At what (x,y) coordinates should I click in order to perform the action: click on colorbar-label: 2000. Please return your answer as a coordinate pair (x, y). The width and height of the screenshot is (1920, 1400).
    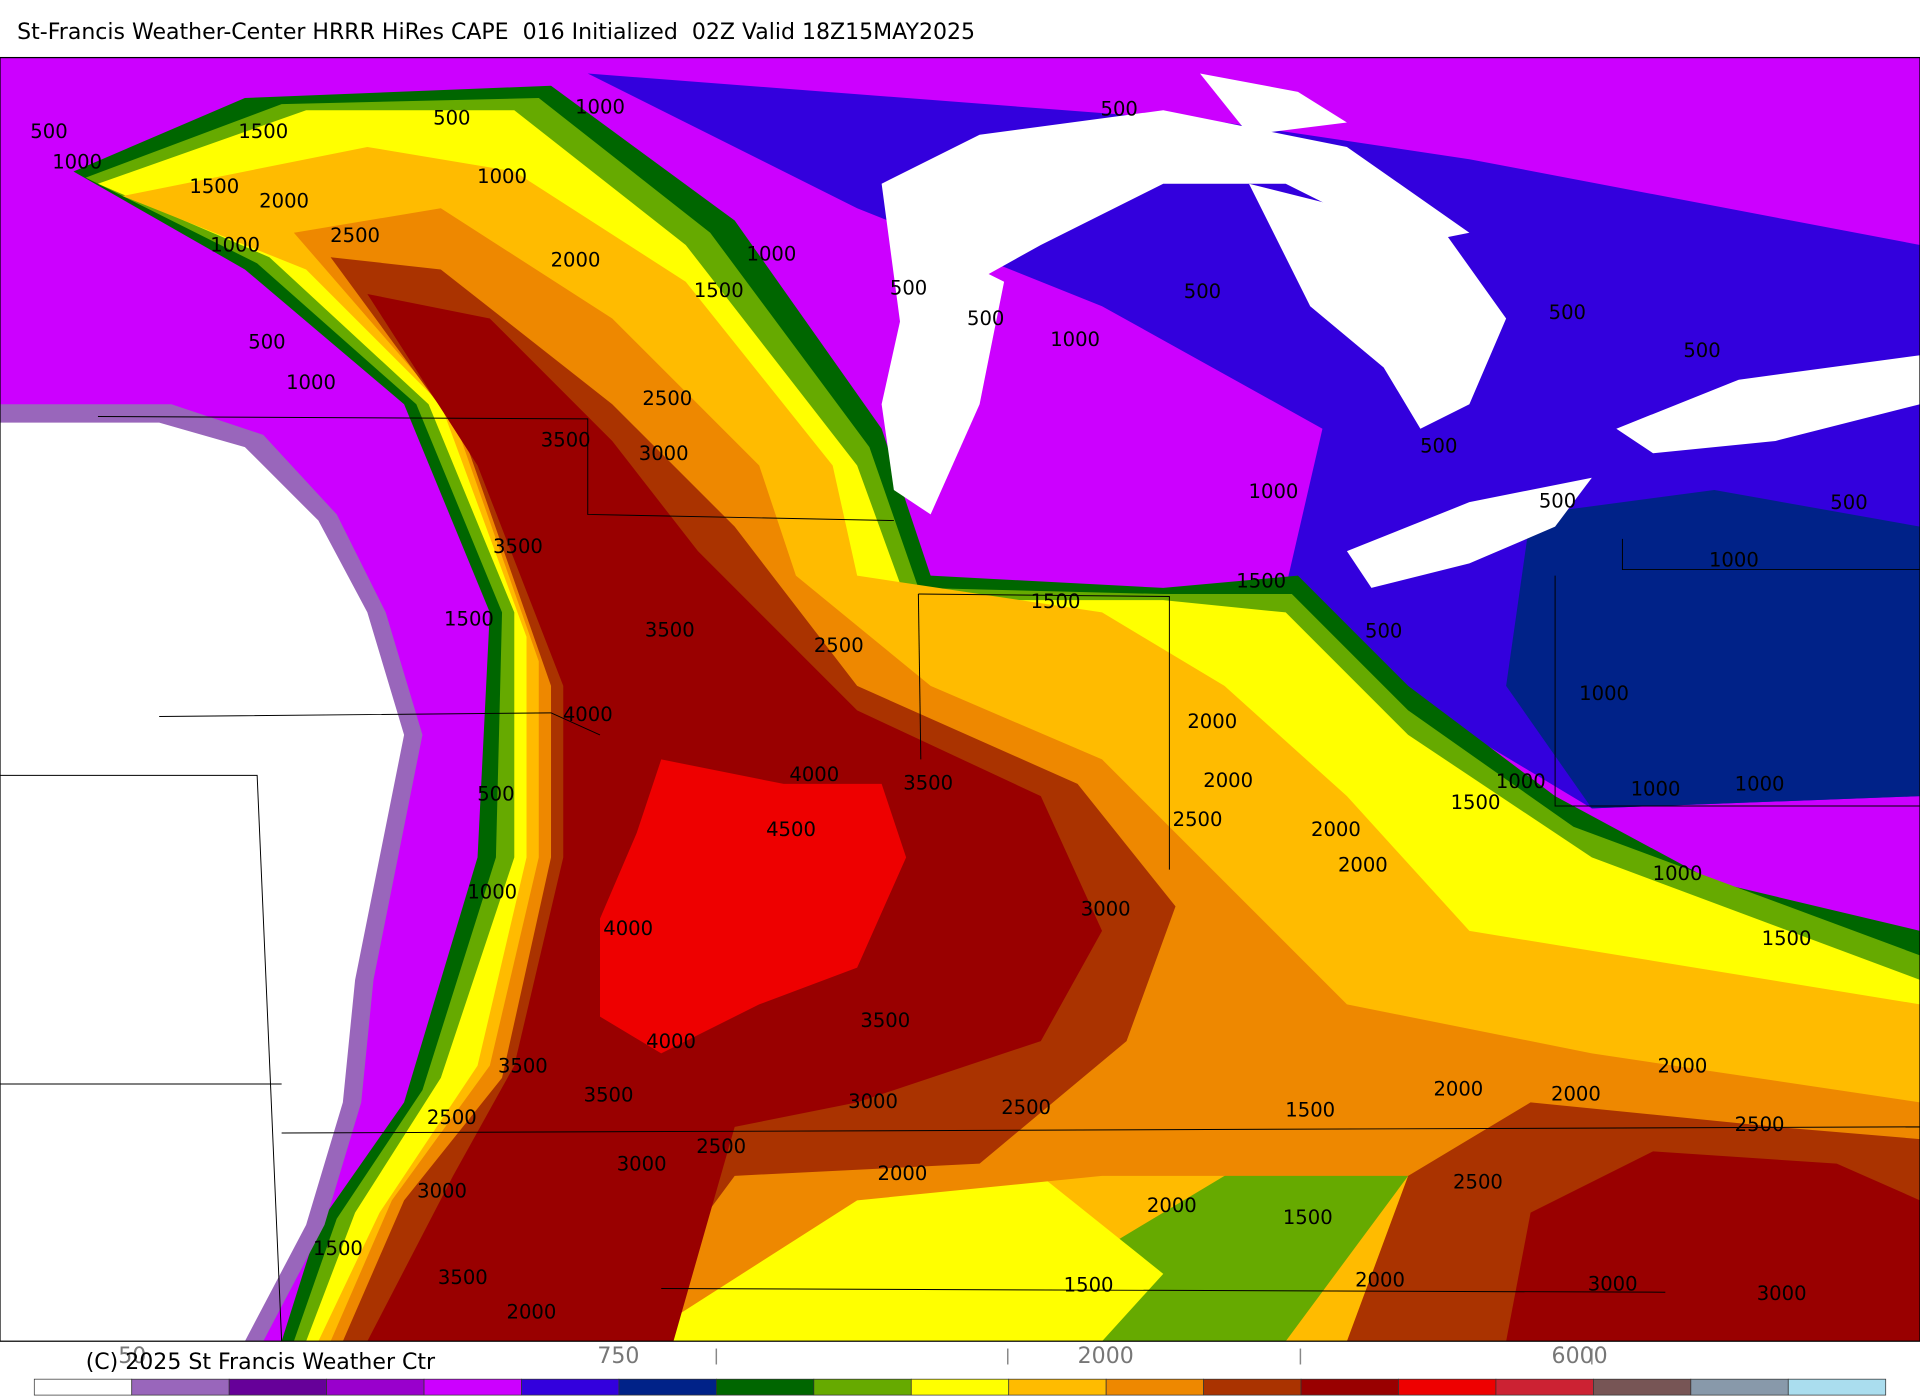
    Looking at the image, I should click on (1106, 1356).